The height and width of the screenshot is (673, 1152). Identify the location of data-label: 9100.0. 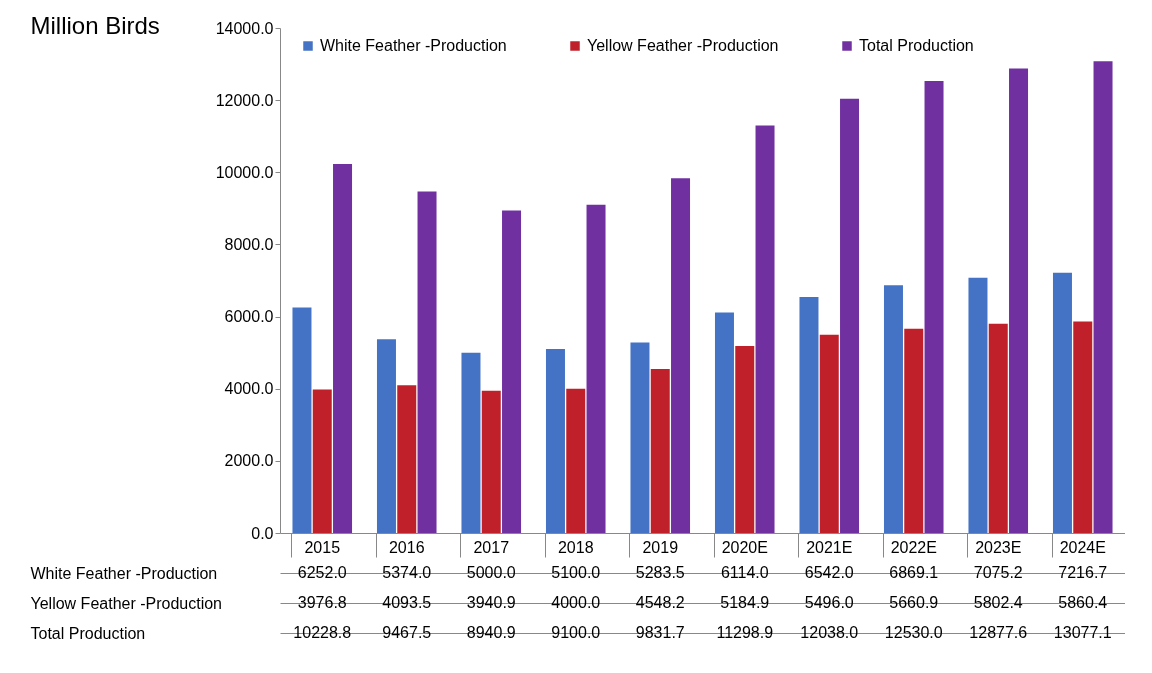
(576, 632).